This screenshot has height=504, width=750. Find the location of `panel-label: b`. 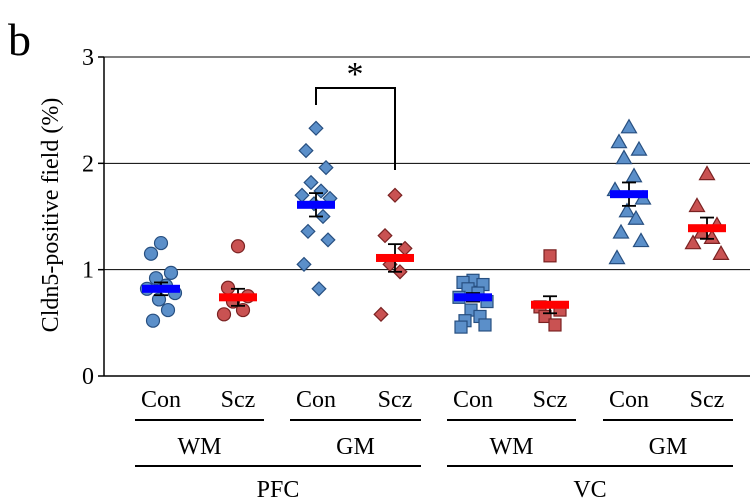

panel-label: b is located at coordinates (19, 39).